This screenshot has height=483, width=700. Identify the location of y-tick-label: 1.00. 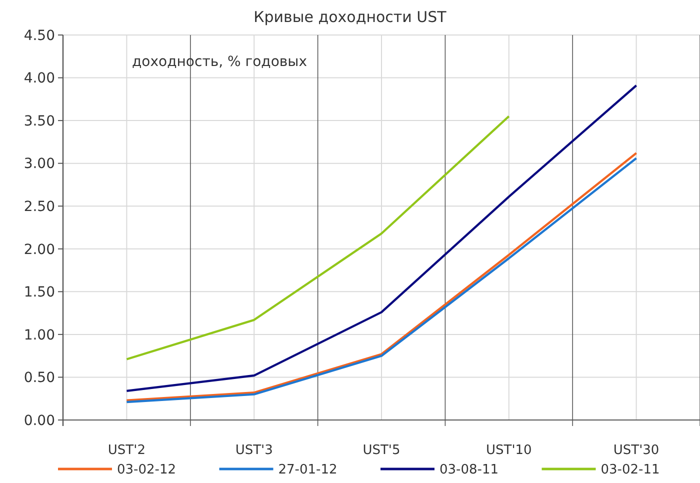
(39, 335).